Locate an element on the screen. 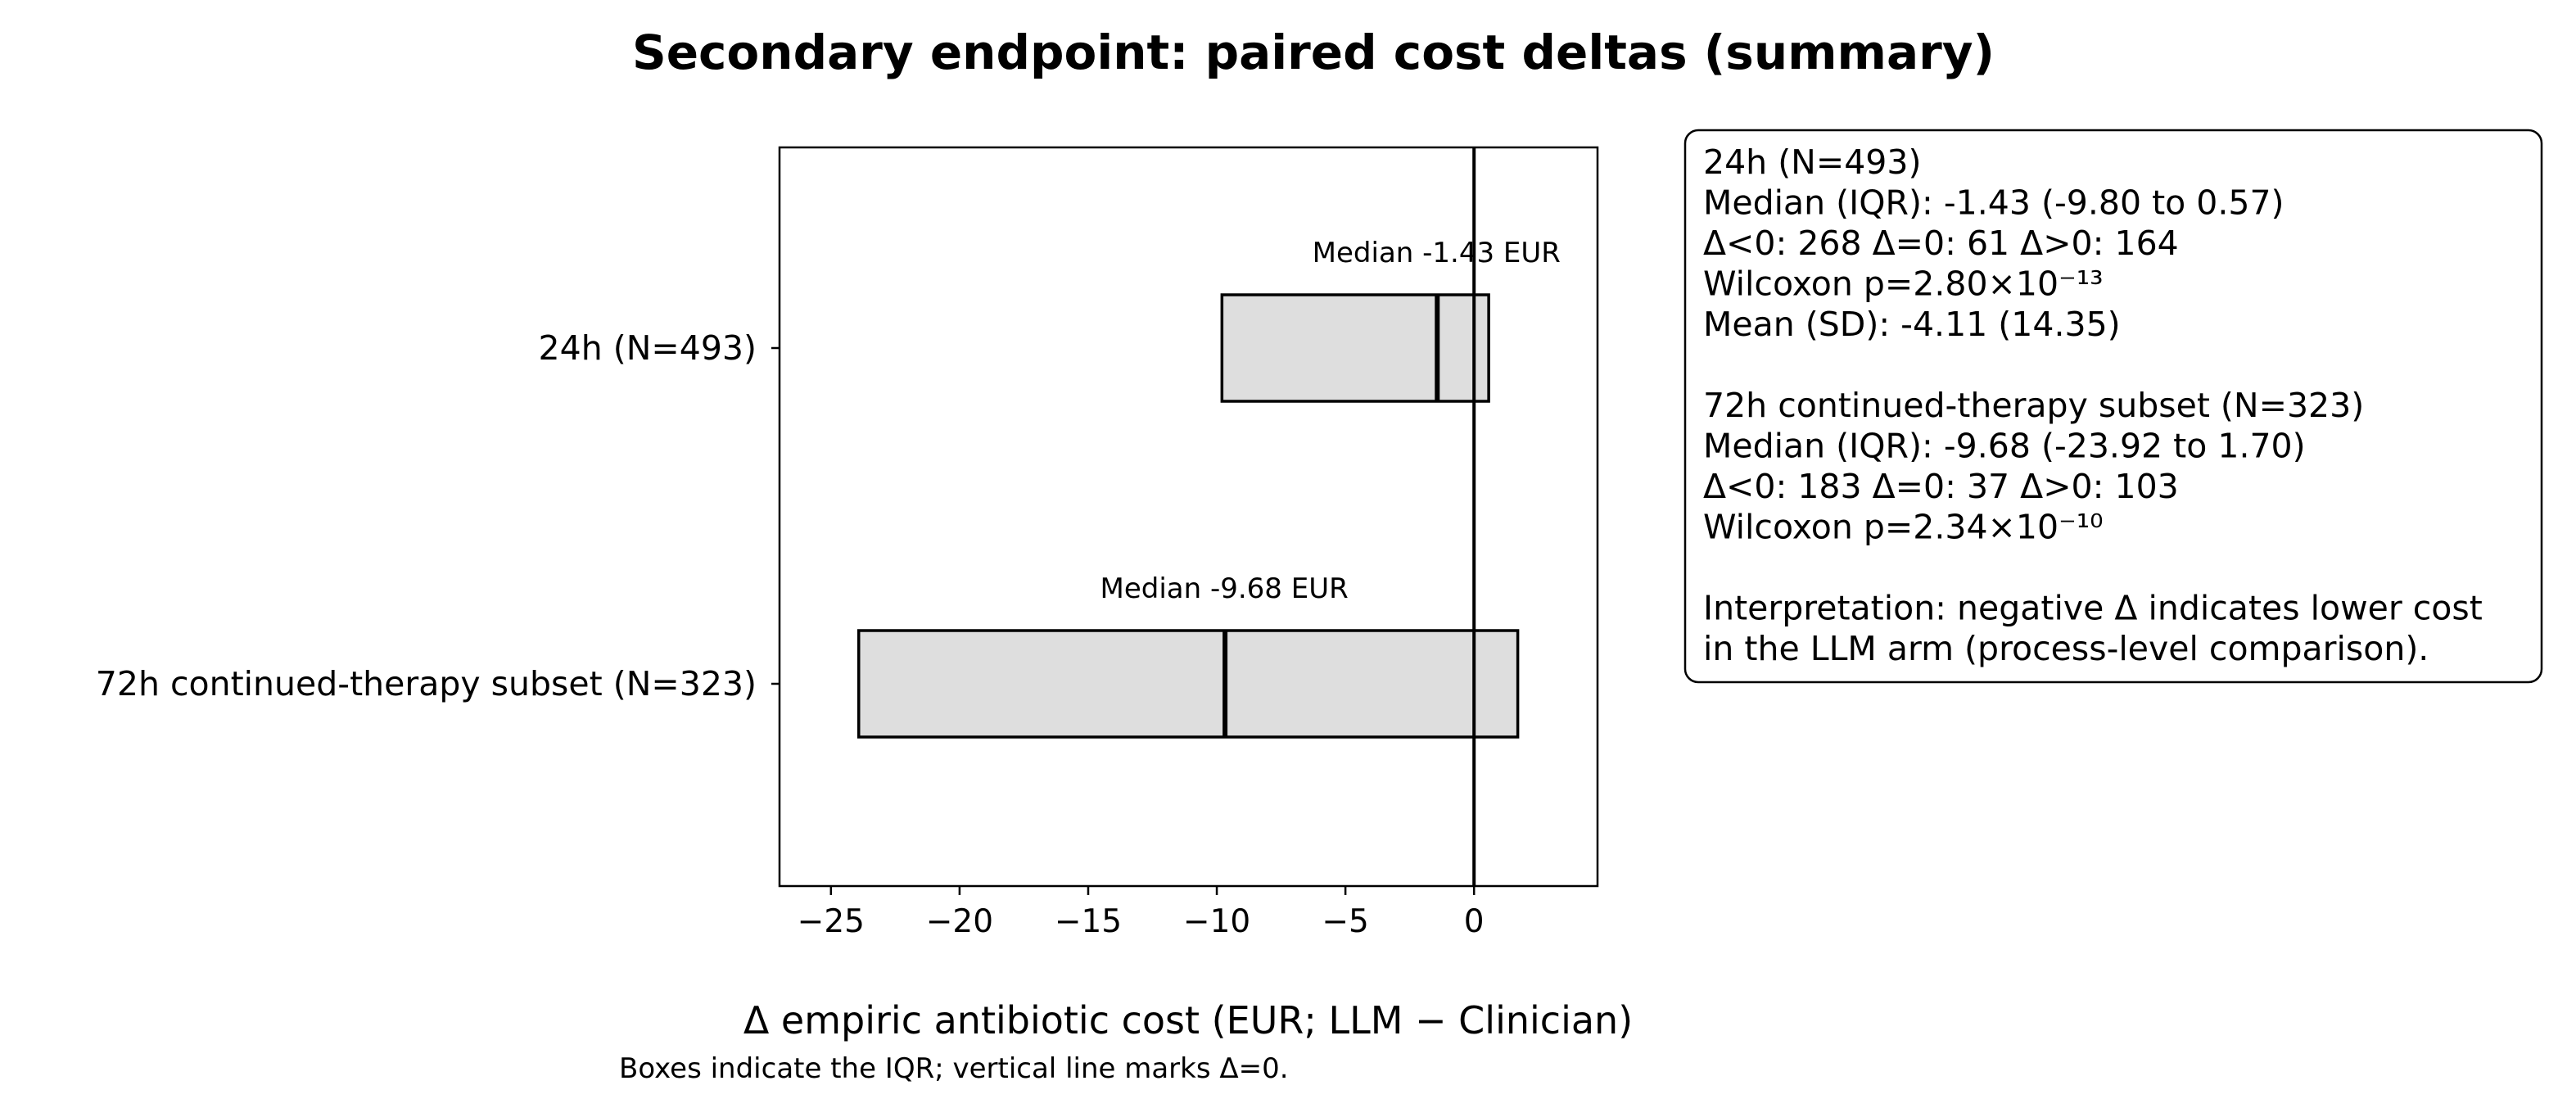 The width and height of the screenshot is (2576, 1117). box-24h: Median -1.43 EUR is located at coordinates (1390, 320).